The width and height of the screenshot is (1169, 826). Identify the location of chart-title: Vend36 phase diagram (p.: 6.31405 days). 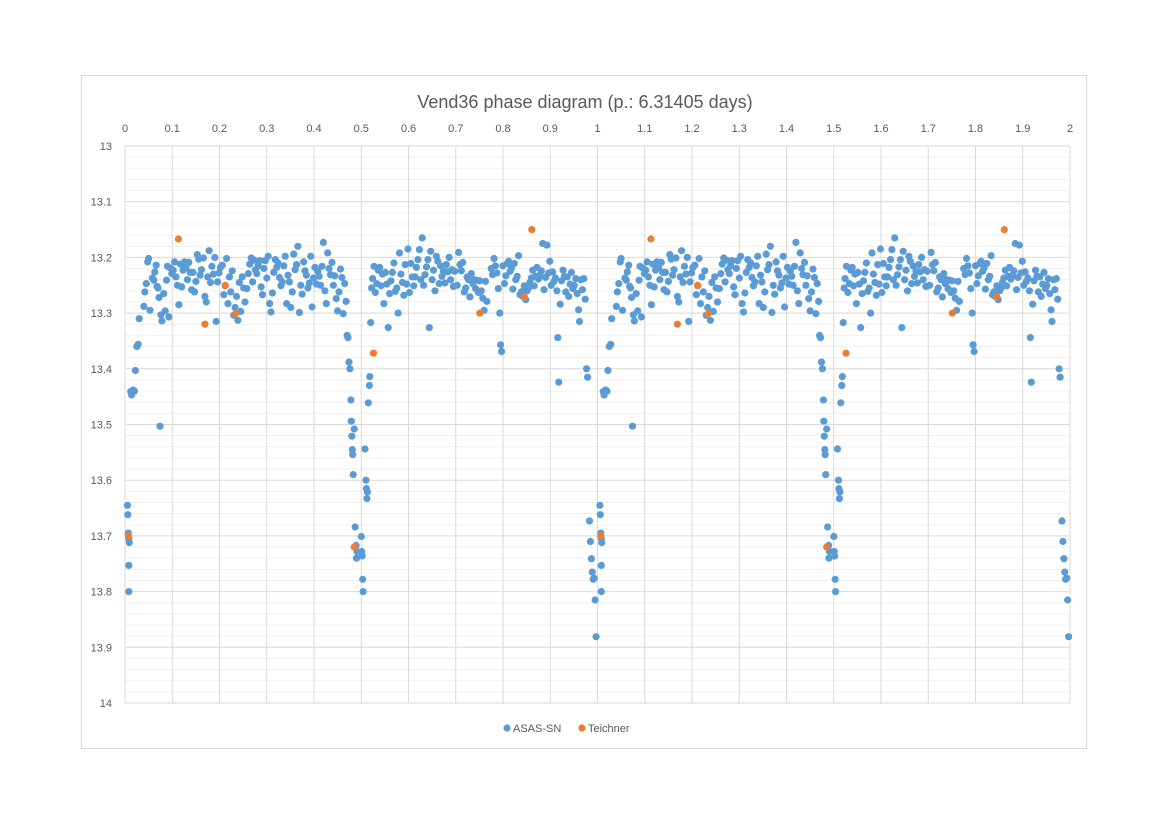
(584, 102).